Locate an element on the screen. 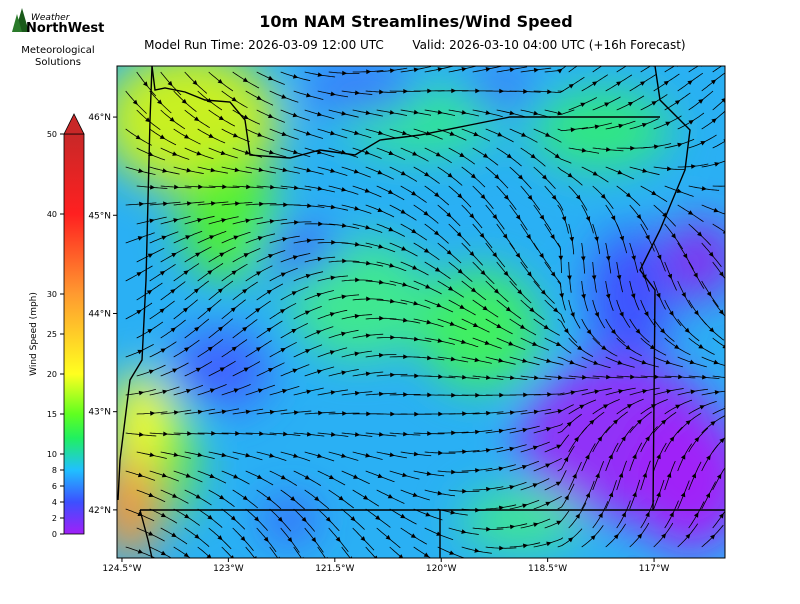 This screenshot has height=604, width=800. run-time: Model Run Time: 2026-03-09 12:00 UTC is located at coordinates (264, 45).